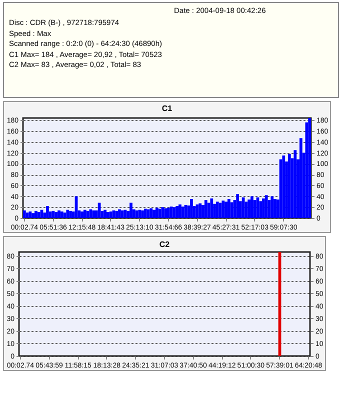 This screenshot has width=342, height=417. Describe the element at coordinates (167, 109) in the screenshot. I see `chart-title: C1` at that location.